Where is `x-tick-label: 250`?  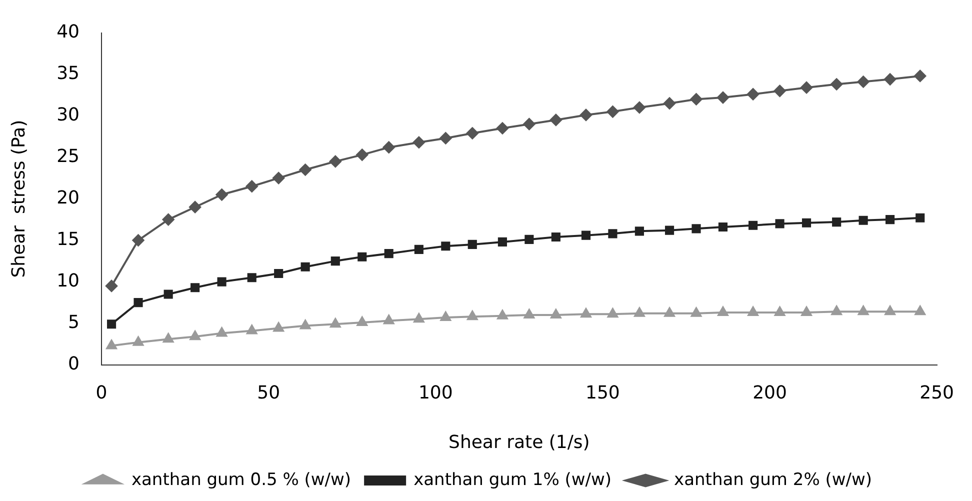
x-tick-label: 250 is located at coordinates (937, 393).